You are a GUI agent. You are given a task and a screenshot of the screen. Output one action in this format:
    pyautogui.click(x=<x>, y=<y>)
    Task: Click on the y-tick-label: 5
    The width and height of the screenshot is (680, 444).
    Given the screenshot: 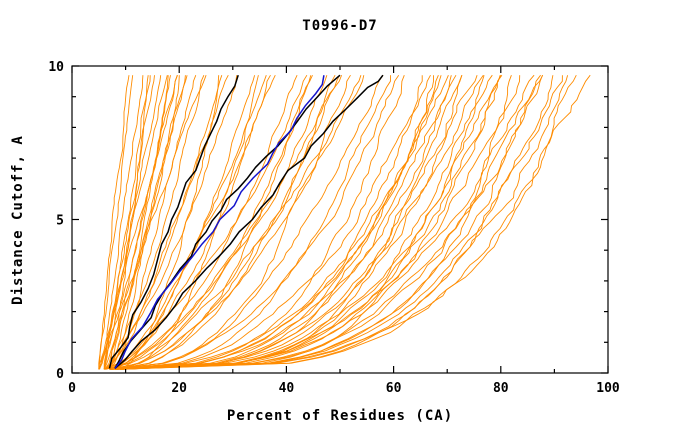 What is the action you would take?
    pyautogui.click(x=60, y=221)
    